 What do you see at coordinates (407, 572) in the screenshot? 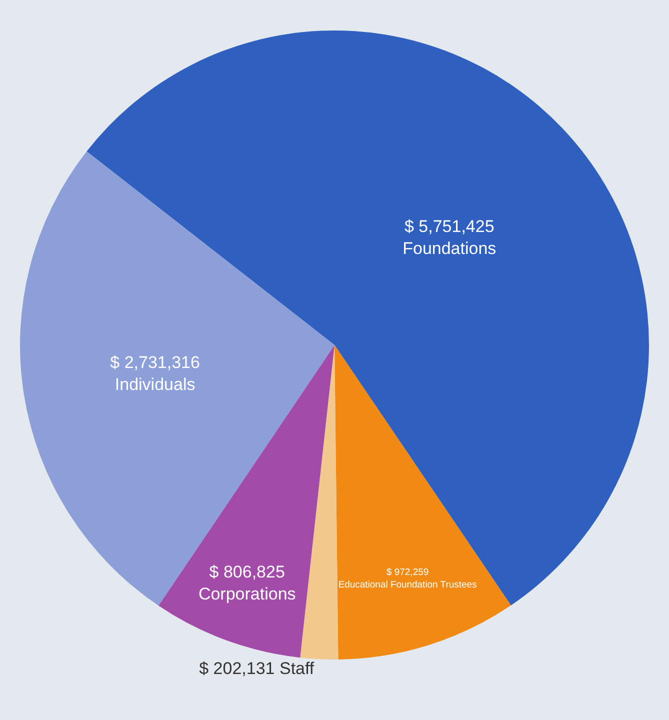
I see `data-label: $ 972,259` at bounding box center [407, 572].